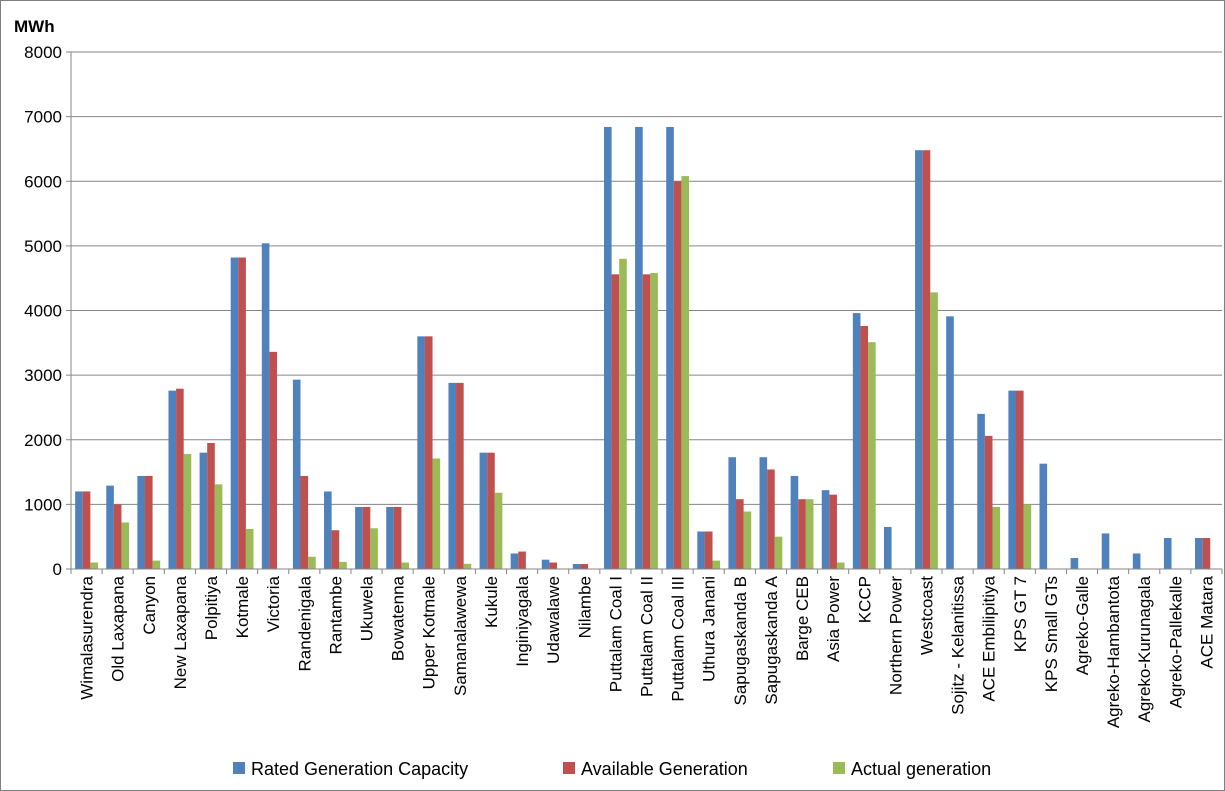 The width and height of the screenshot is (1225, 791). What do you see at coordinates (1175, 642) in the screenshot?
I see `x-tick-label: Agreko-Pallekalle` at bounding box center [1175, 642].